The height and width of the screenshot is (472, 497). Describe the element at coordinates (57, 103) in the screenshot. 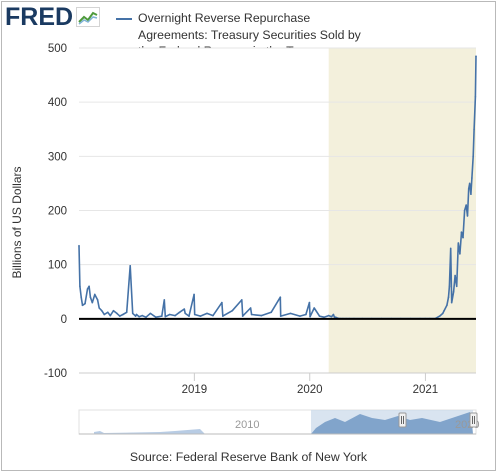

I see `y-tick-label: 400` at that location.